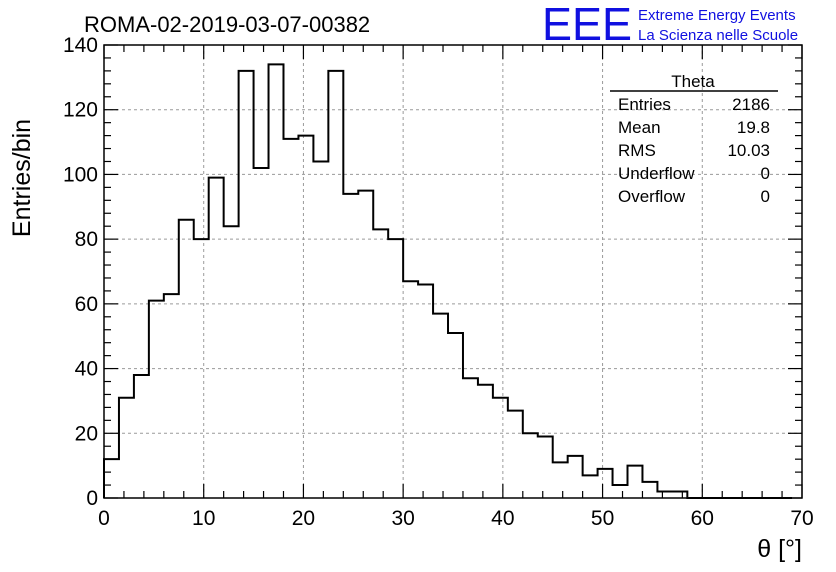  What do you see at coordinates (587, 25) in the screenshot?
I see `logo-mark: EEE` at bounding box center [587, 25].